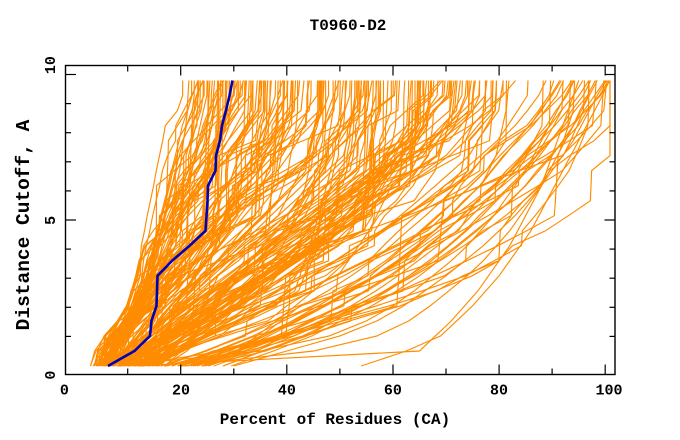 The height and width of the screenshot is (440, 680). I want to click on svg-text: 80, so click(499, 391).